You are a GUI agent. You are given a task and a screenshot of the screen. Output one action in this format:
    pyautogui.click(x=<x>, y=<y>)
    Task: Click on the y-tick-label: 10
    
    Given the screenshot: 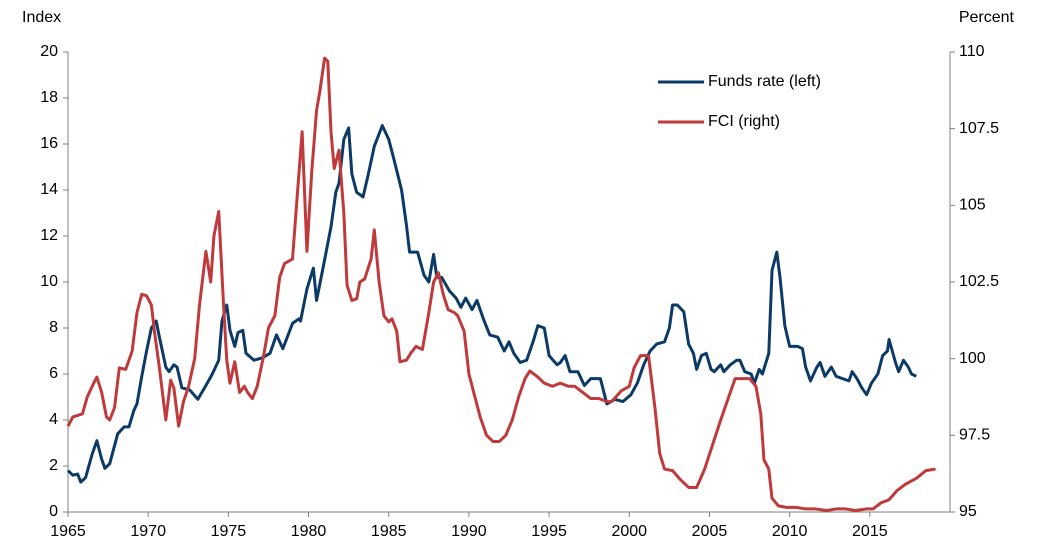 What is the action you would take?
    pyautogui.click(x=49, y=281)
    